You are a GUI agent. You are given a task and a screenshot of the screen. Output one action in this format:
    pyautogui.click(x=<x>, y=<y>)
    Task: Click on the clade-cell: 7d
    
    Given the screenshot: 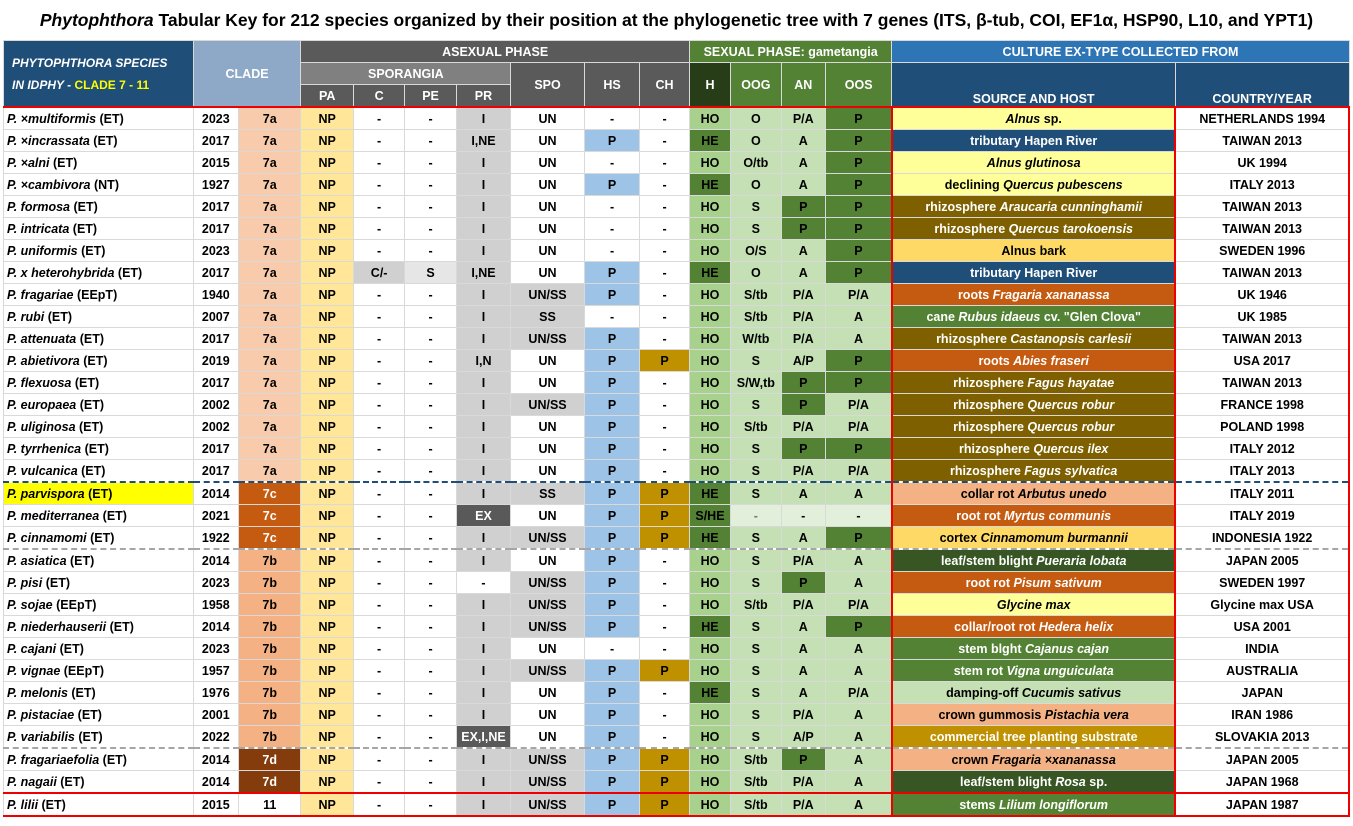 What is the action you would take?
    pyautogui.click(x=269, y=759)
    